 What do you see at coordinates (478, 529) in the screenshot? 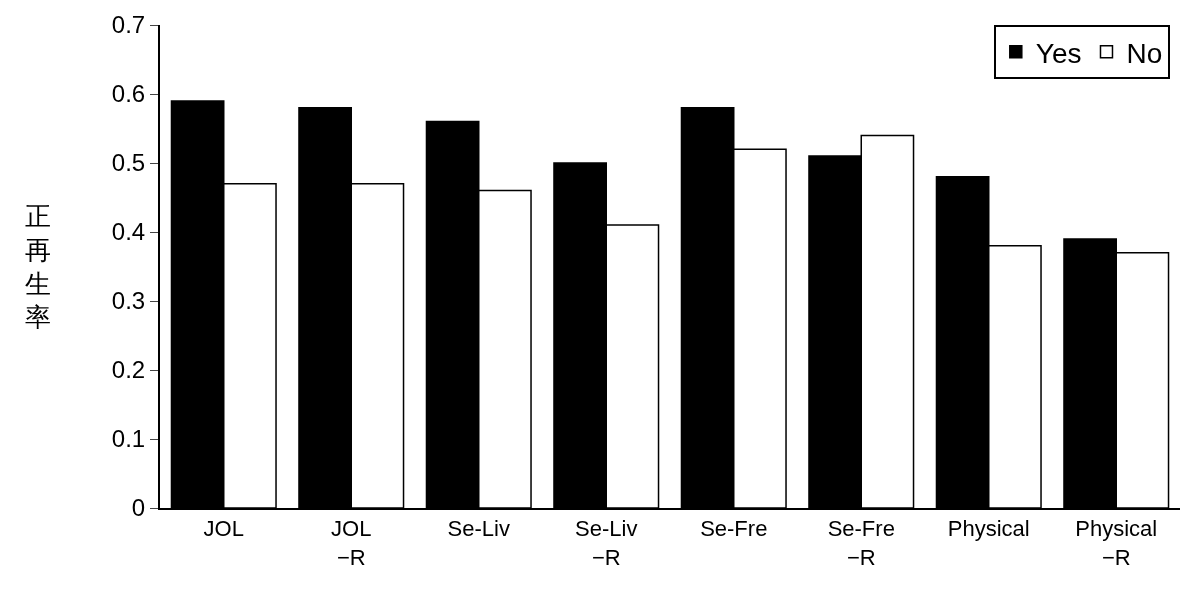
I see `x-tick-label: Se-Liv` at bounding box center [478, 529].